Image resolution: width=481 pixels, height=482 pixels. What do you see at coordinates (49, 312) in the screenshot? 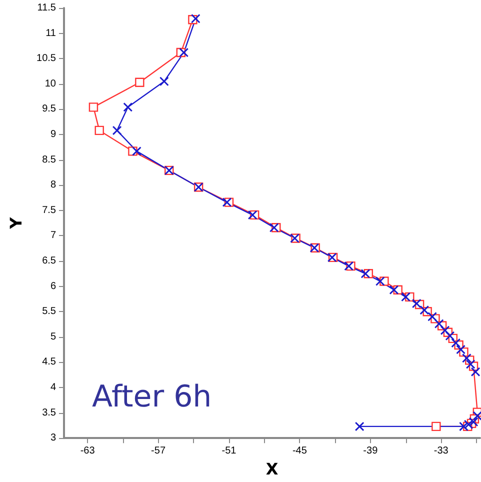
I see `y-tick-label: 5.5` at bounding box center [49, 312].